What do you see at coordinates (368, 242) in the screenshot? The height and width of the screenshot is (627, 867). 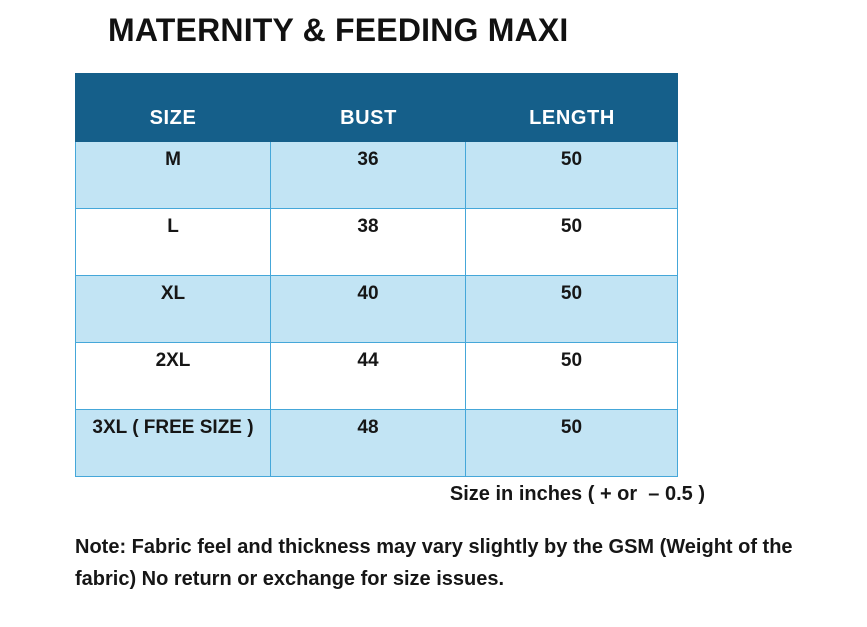 I see `bust-cell: 38` at bounding box center [368, 242].